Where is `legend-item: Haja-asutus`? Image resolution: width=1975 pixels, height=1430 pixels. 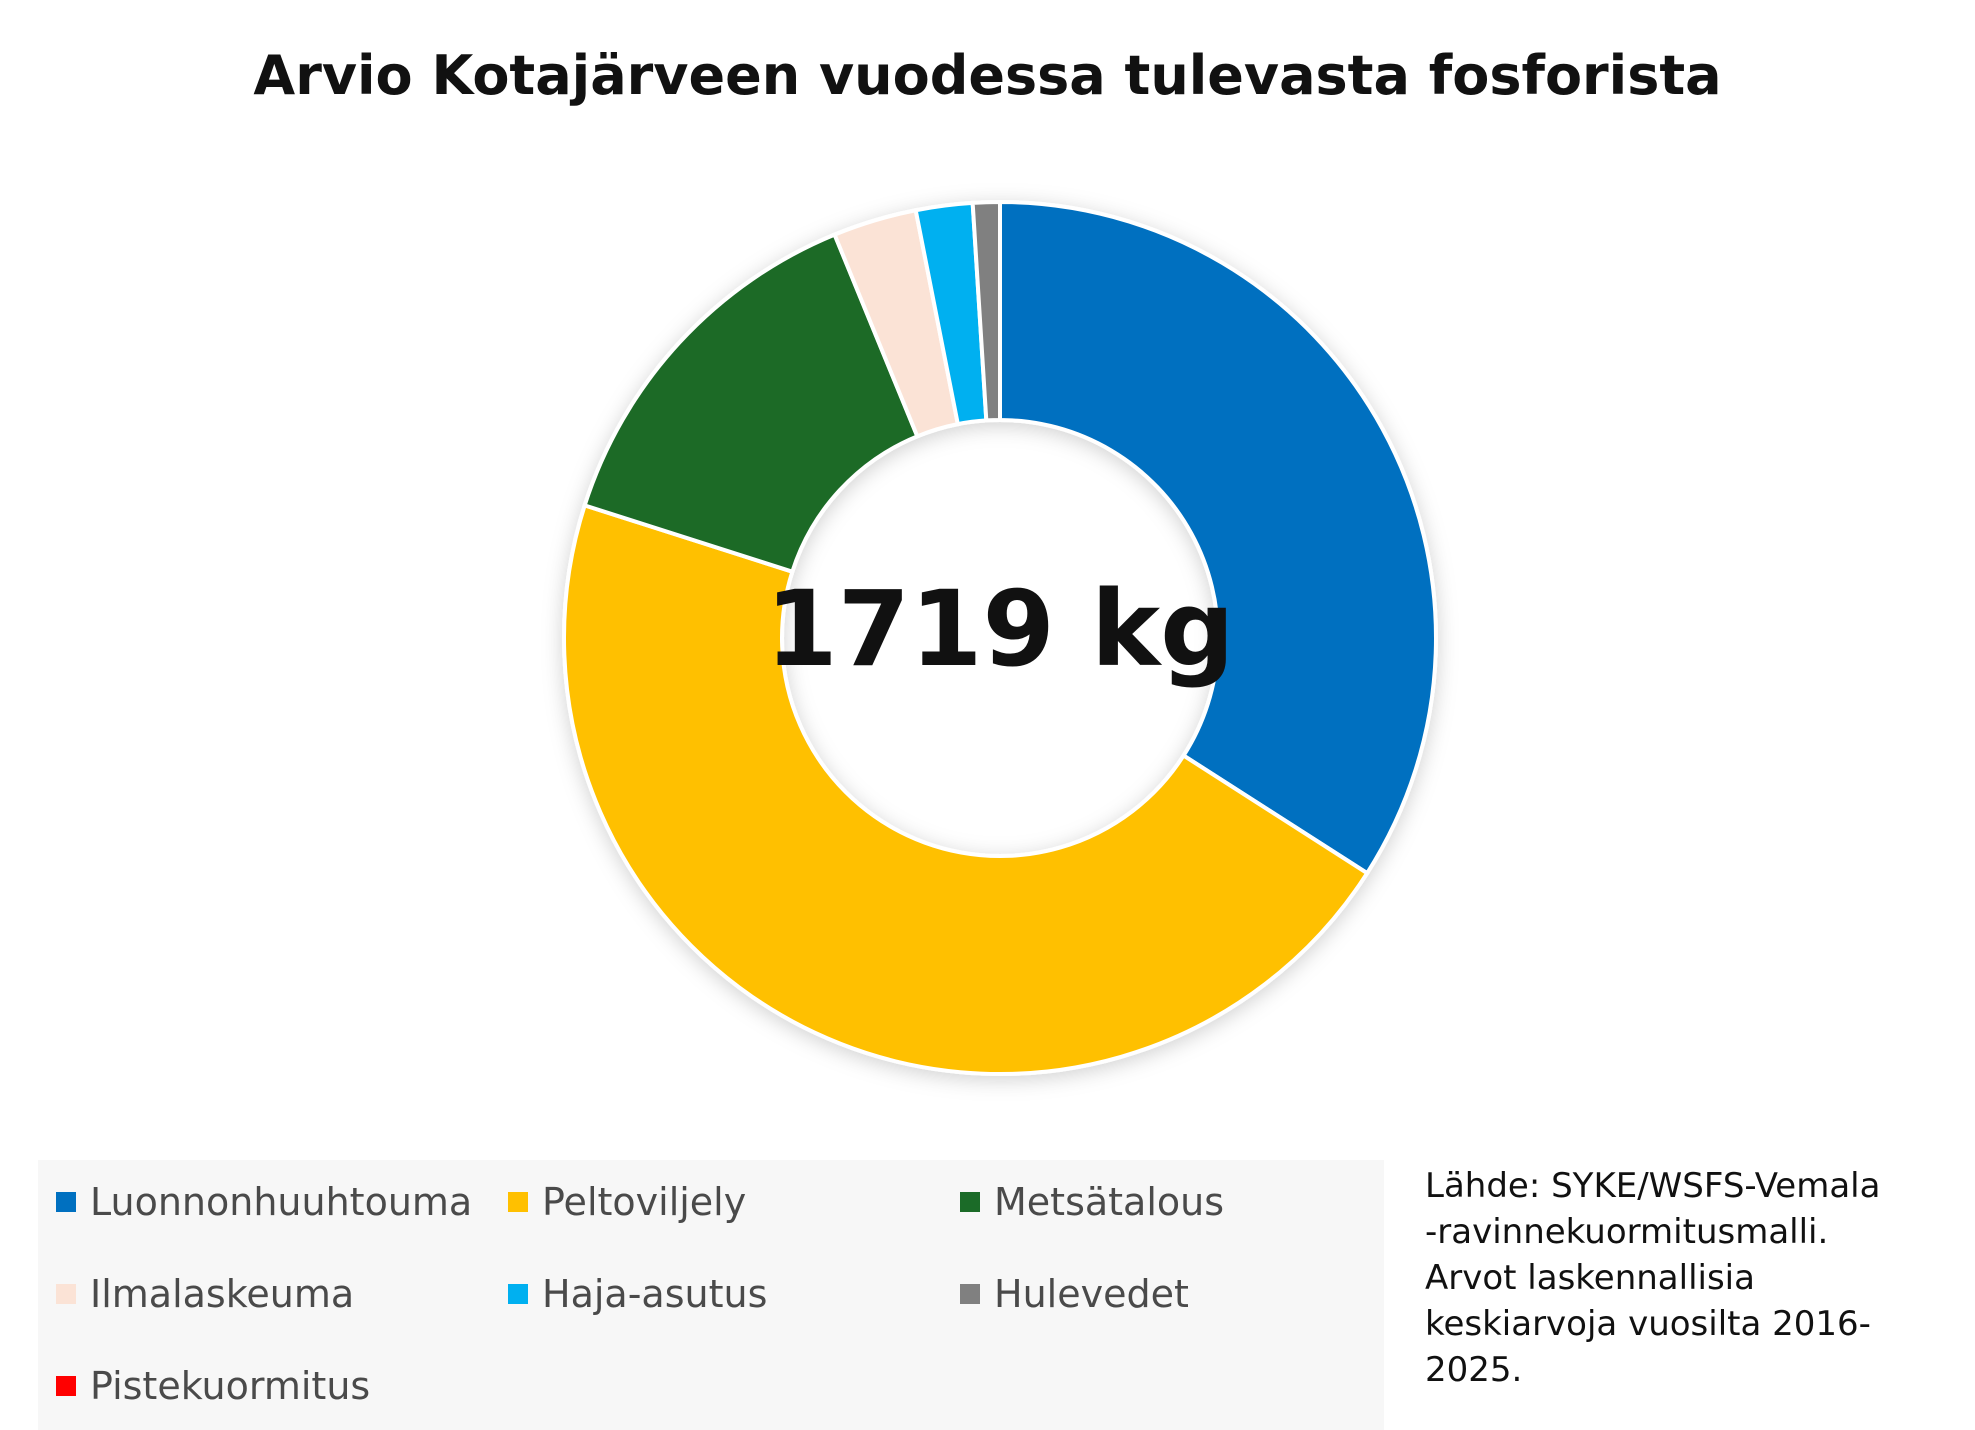 legend-item: Haja-asutus is located at coordinates (637, 1294).